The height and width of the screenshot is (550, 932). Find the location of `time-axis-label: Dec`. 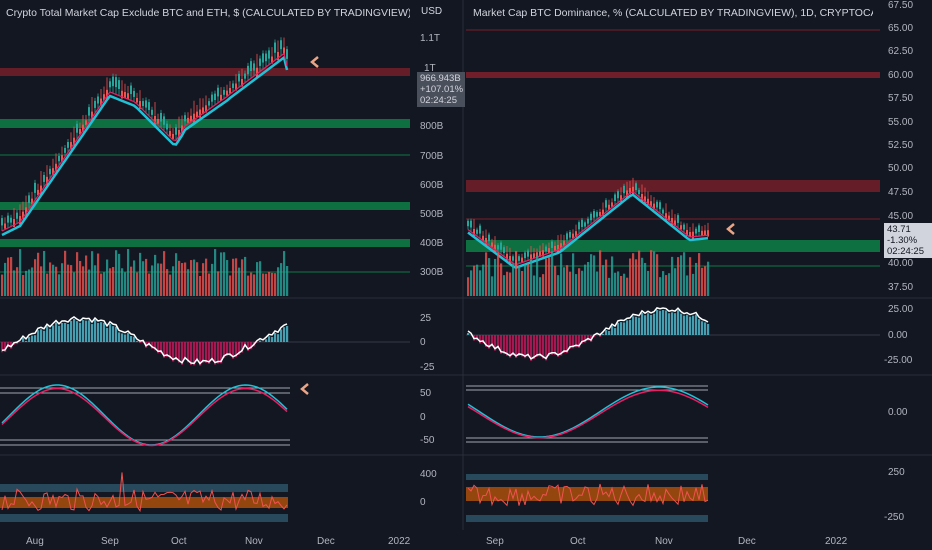

time-axis-label: Dec is located at coordinates (326, 541).